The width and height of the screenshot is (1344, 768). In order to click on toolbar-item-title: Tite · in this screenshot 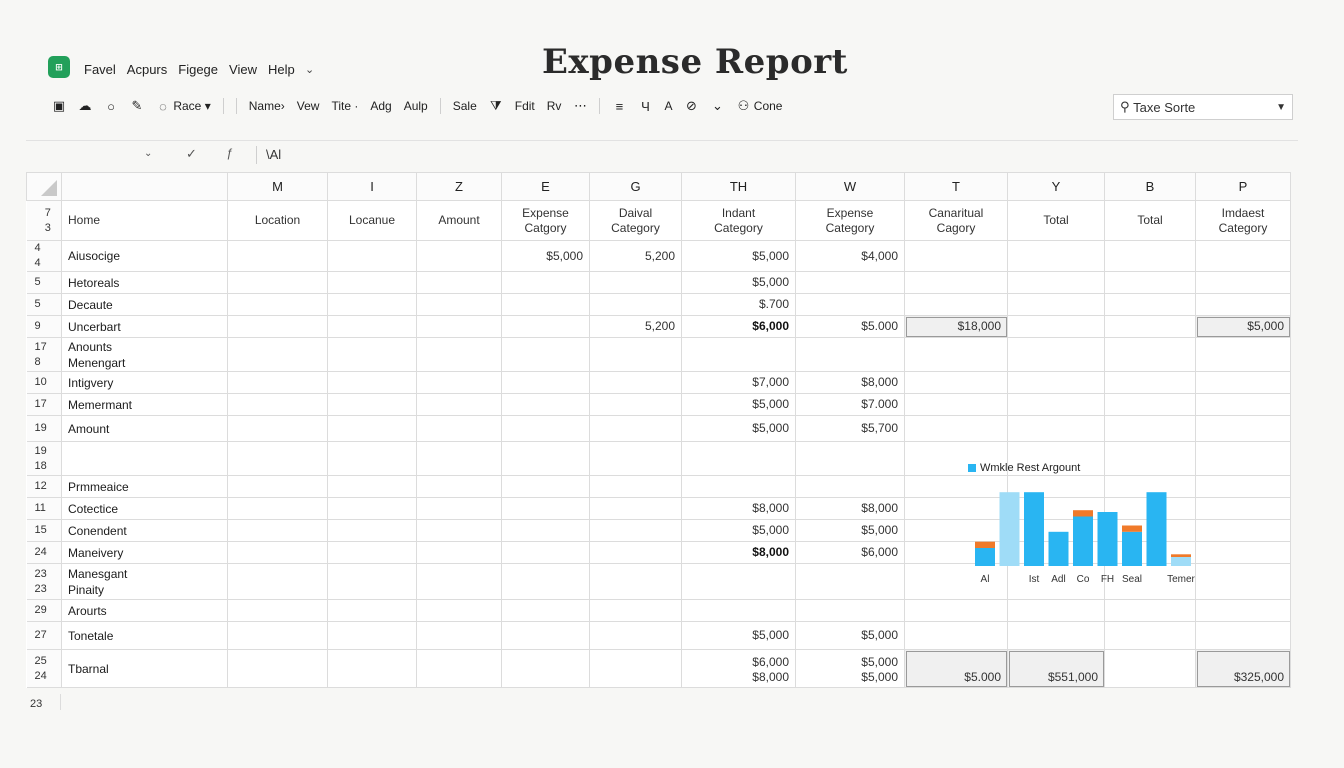, I will do `click(345, 106)`.